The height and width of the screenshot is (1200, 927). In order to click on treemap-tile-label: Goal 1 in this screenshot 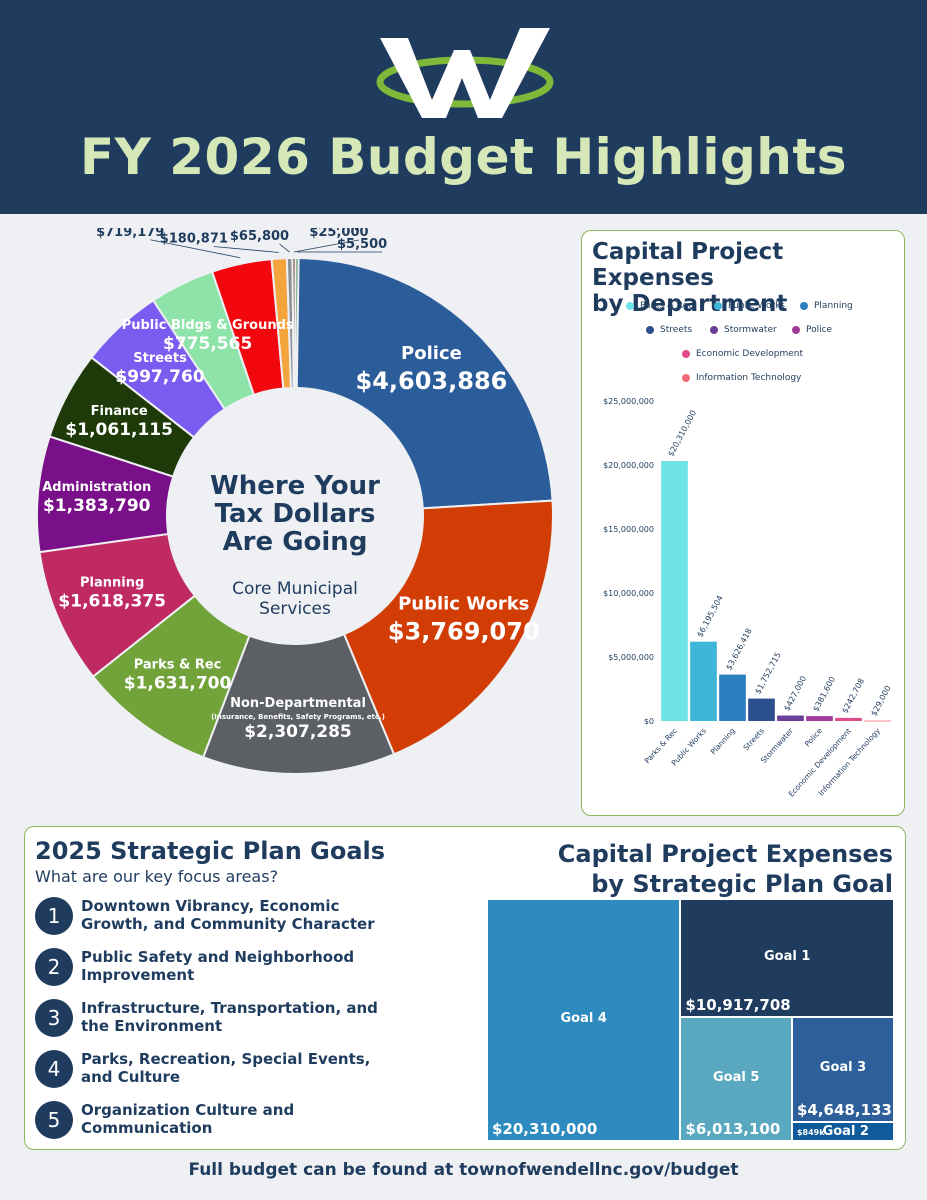, I will do `click(787, 956)`.